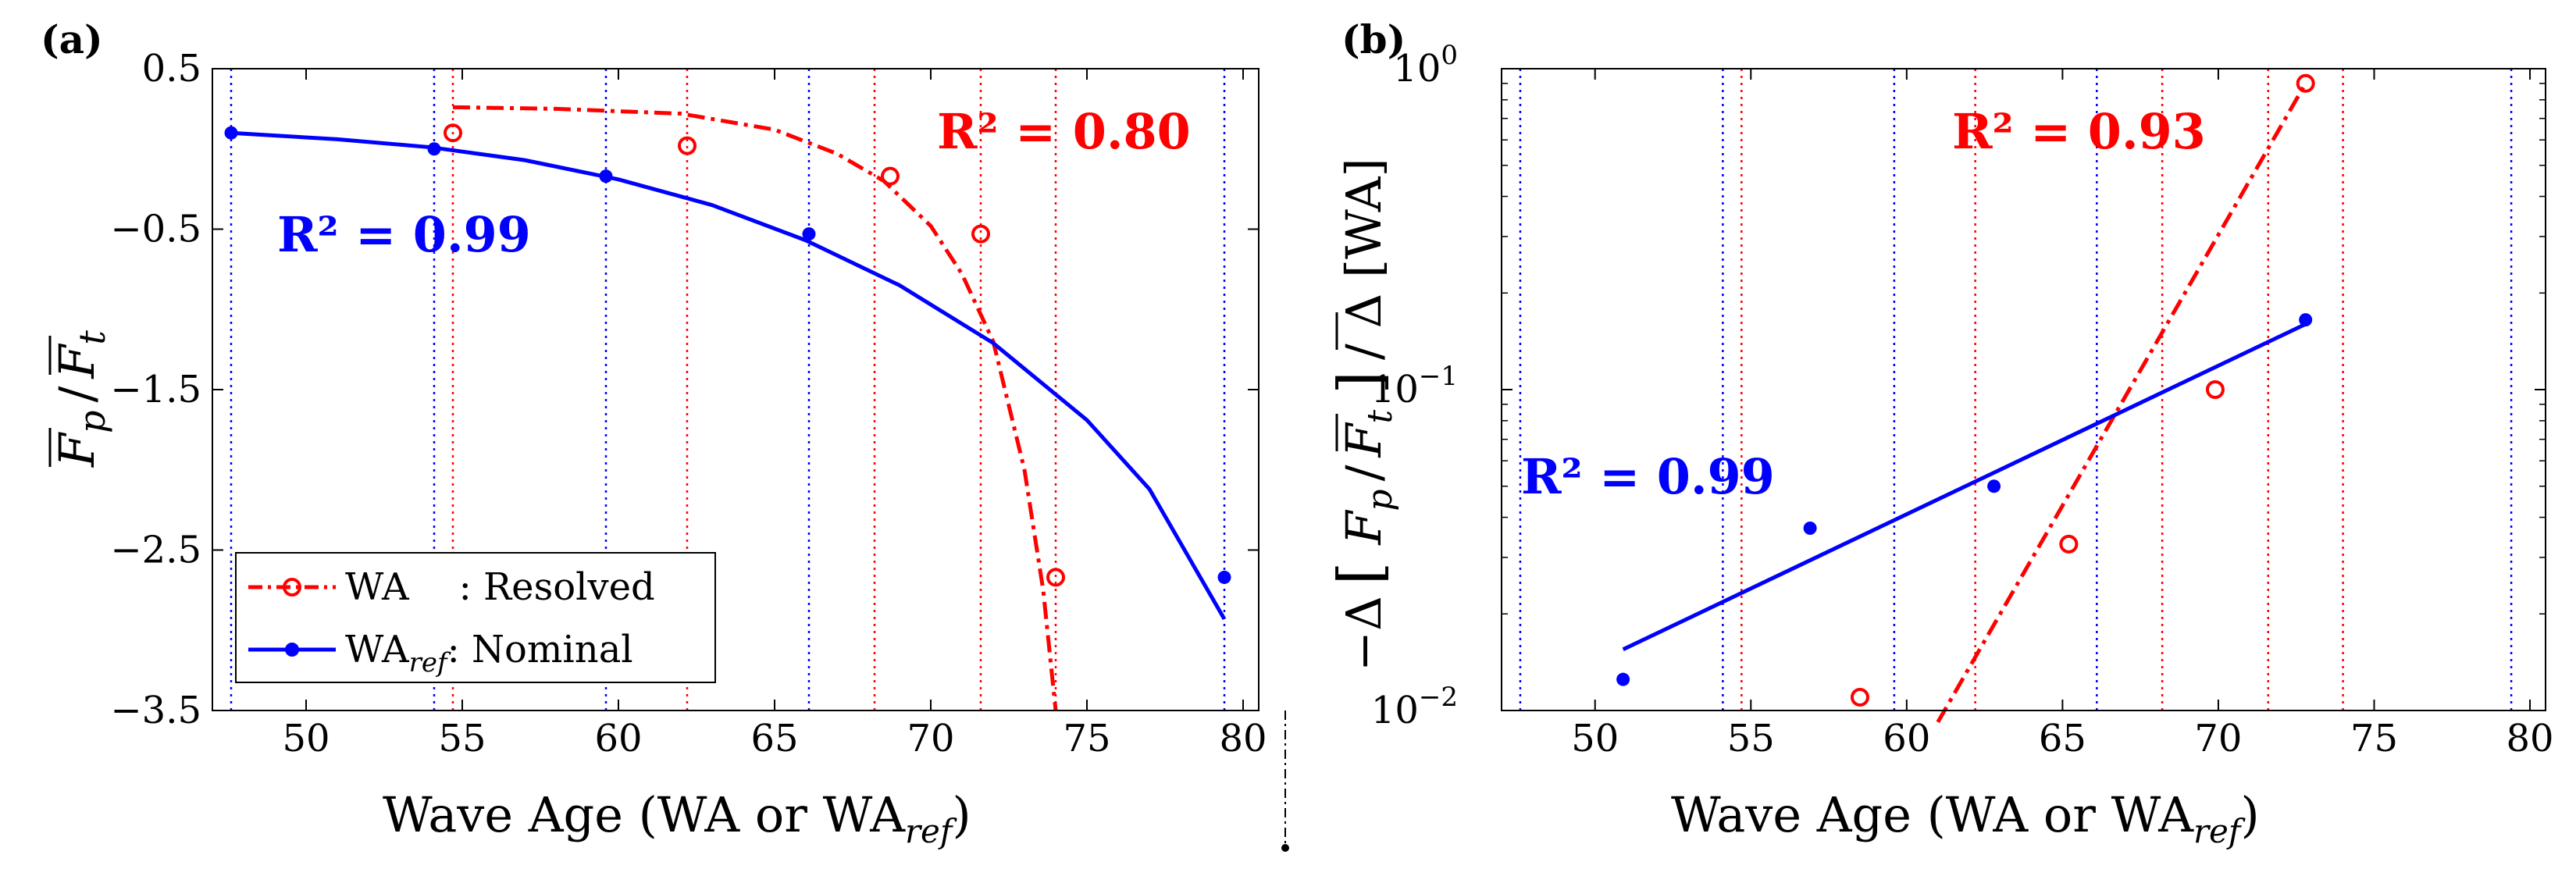  I want to click on legend-box, so click(476, 617).